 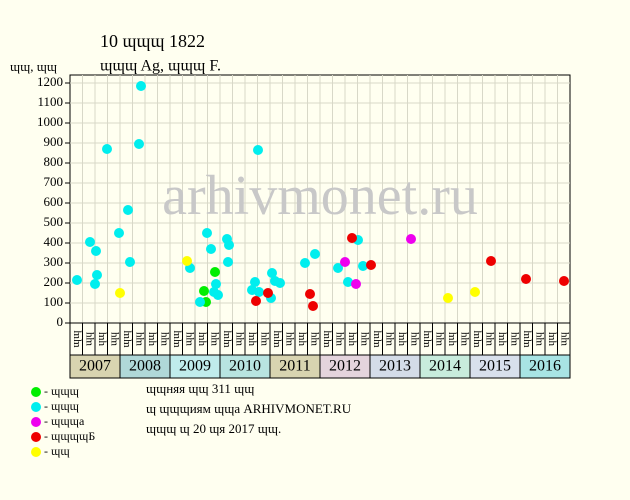 What do you see at coordinates (160, 66) in the screenshot?
I see `chart-subtitle: ɰɰɰ Ag, ɰɰɰ F.` at bounding box center [160, 66].